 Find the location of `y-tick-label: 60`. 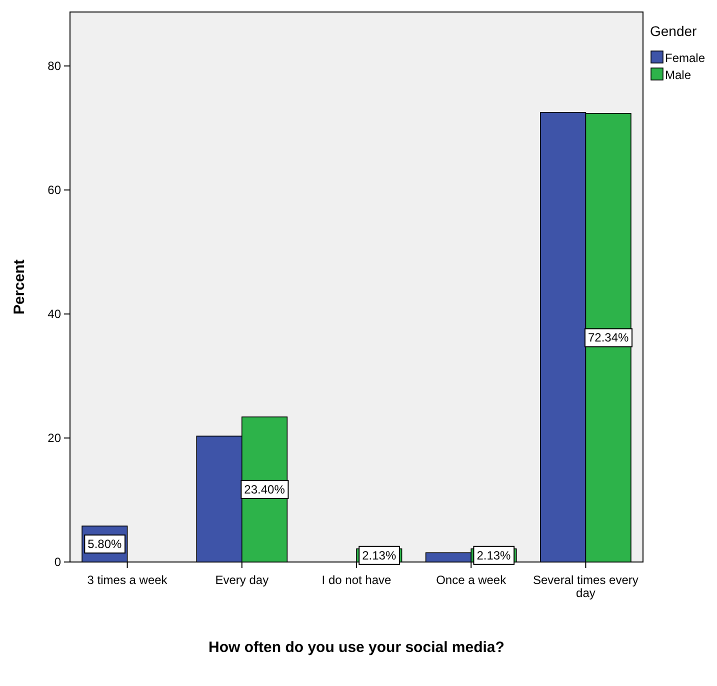

y-tick-label: 60 is located at coordinates (55, 189).